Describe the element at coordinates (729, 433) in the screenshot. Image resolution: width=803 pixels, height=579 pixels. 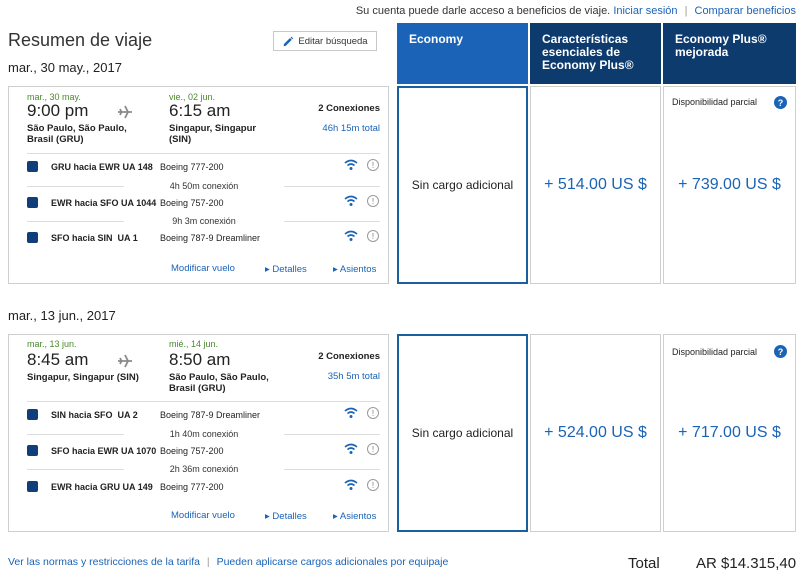
I see `fare-plus-enhanced: + 717.00 US $ Disponibilidad parcial ?` at that location.